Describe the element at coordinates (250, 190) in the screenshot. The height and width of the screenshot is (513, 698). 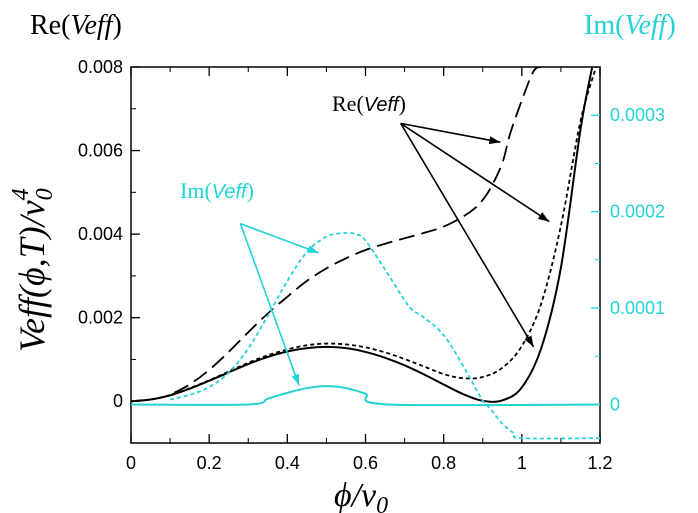
I see `annotation-imag-suffix: )` at that location.